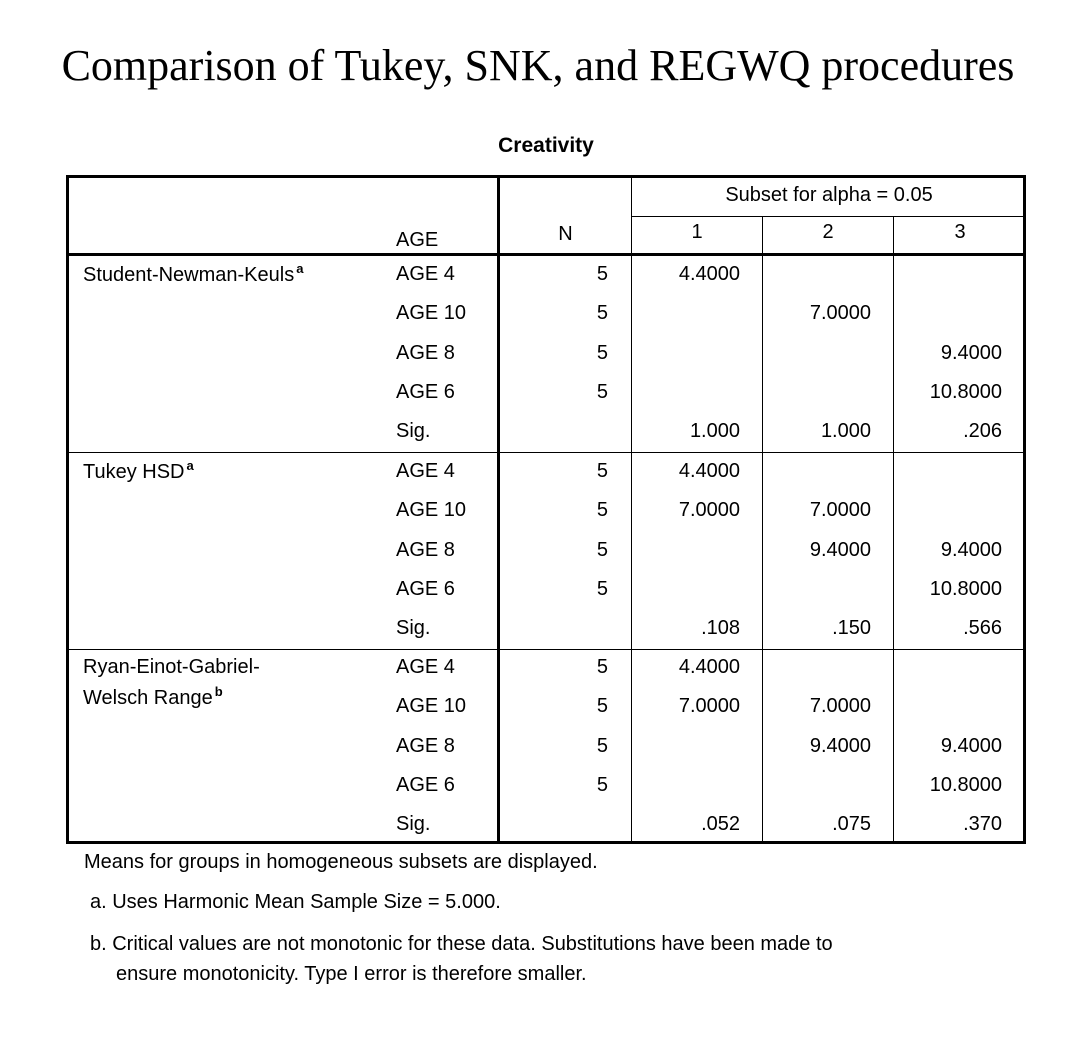  Describe the element at coordinates (828, 232) in the screenshot. I see `subset-2-header: 2` at that location.